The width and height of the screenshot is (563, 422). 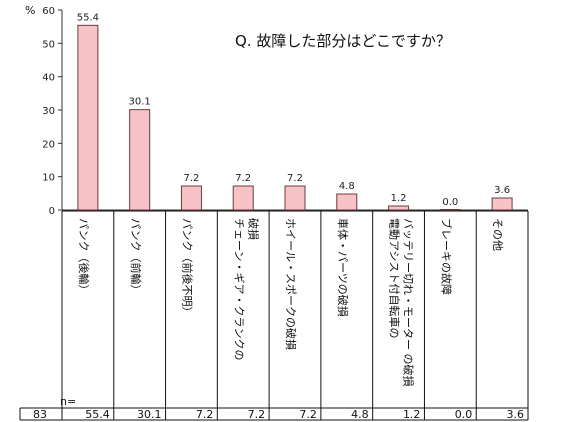 What do you see at coordinates (97, 414) in the screenshot?
I see `table-value: 55.4` at bounding box center [97, 414].